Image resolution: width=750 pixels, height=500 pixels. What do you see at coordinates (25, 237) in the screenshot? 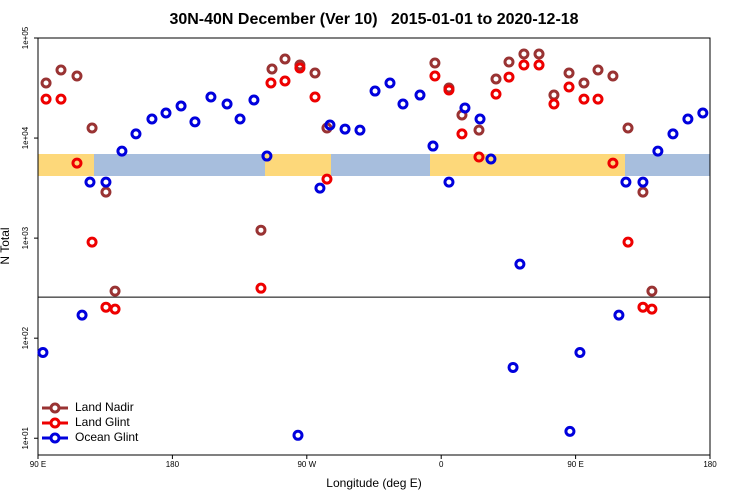
I see `y-tick-label: 1e+03` at bounding box center [25, 237].